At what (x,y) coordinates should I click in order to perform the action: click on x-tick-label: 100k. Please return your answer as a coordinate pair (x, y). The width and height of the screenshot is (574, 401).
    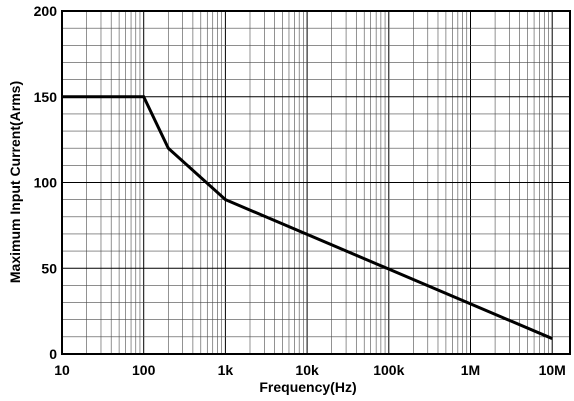
    Looking at the image, I should click on (388, 370).